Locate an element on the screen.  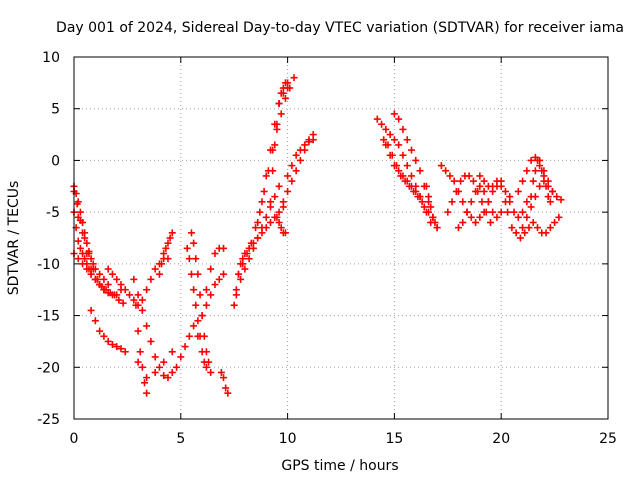
x-tick-label: 10 is located at coordinates (288, 439).